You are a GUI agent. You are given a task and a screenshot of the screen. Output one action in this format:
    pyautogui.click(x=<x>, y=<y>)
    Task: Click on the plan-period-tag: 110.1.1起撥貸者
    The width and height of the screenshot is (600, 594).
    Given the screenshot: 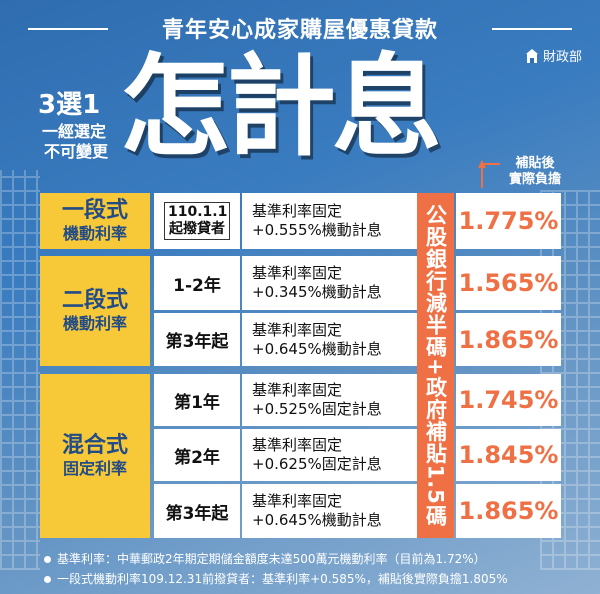 What is the action you would take?
    pyautogui.click(x=197, y=221)
    